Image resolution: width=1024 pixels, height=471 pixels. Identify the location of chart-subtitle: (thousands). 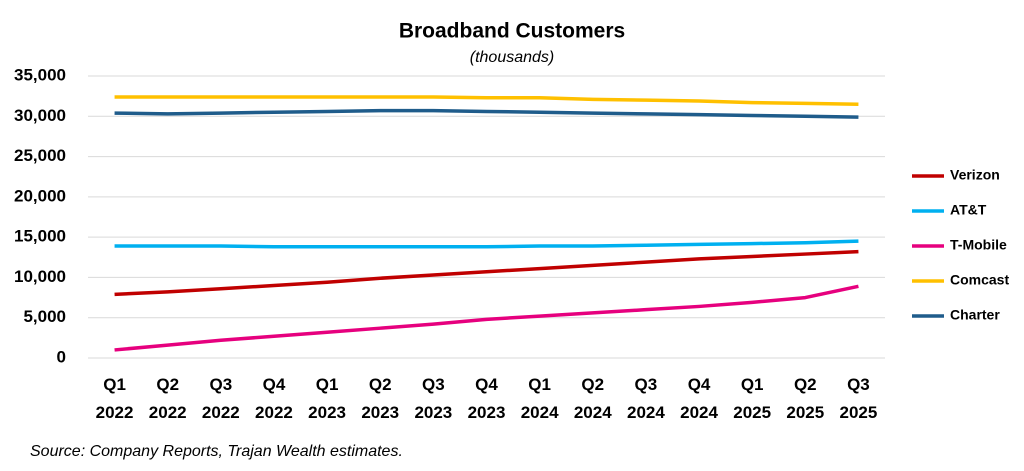
(512, 57).